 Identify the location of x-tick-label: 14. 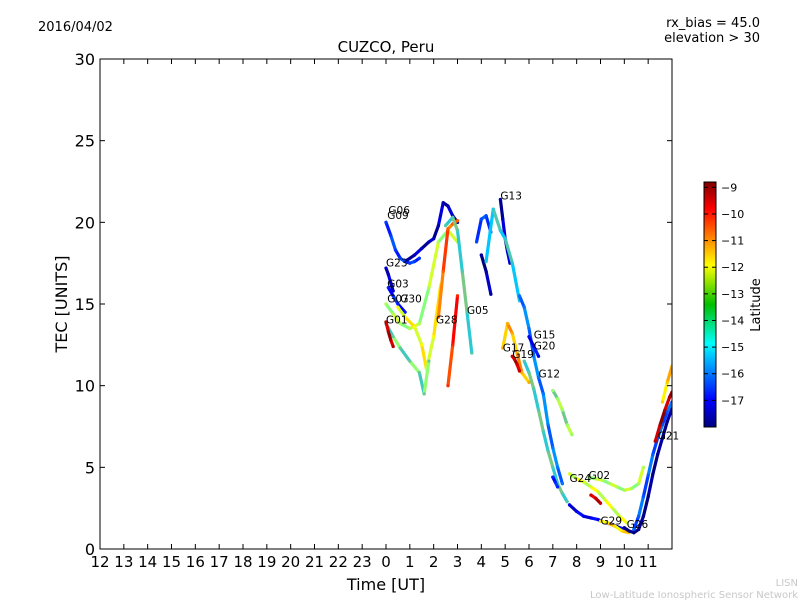
(147, 562).